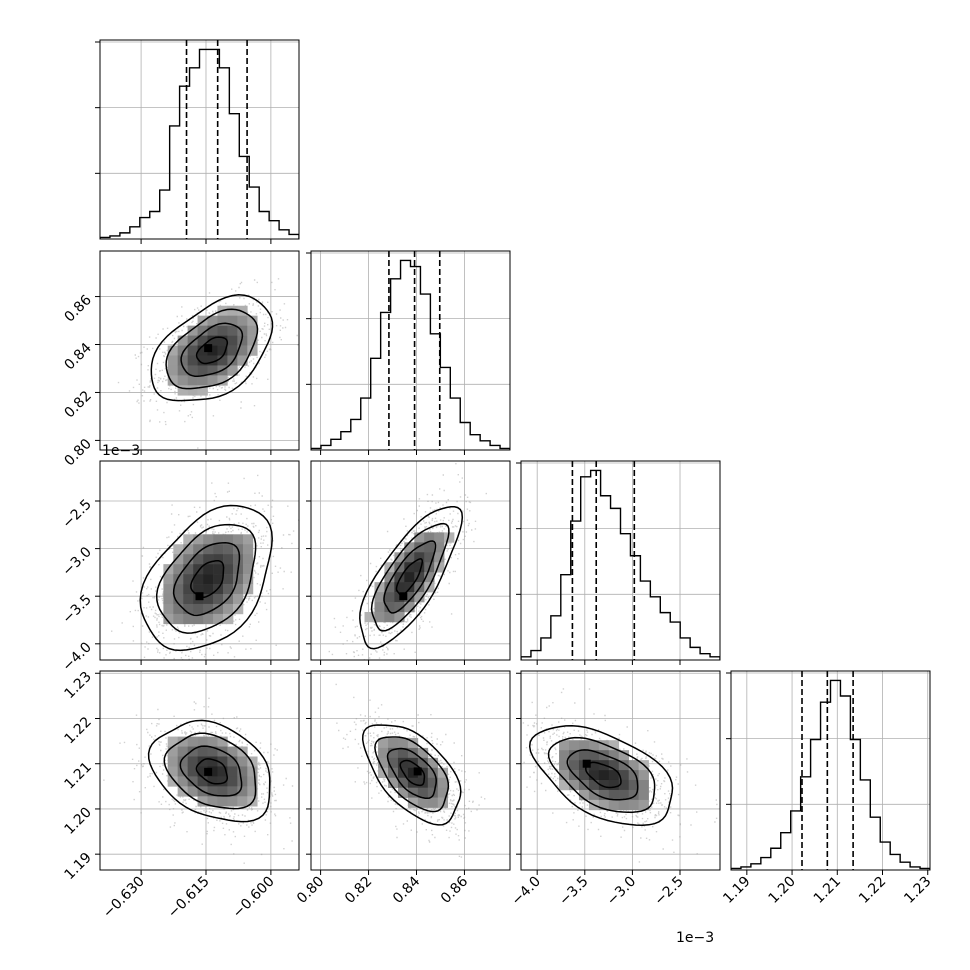 The width and height of the screenshot is (970, 970). Describe the element at coordinates (77, 404) in the screenshot. I see `y-tick-label: 0.82` at that location.